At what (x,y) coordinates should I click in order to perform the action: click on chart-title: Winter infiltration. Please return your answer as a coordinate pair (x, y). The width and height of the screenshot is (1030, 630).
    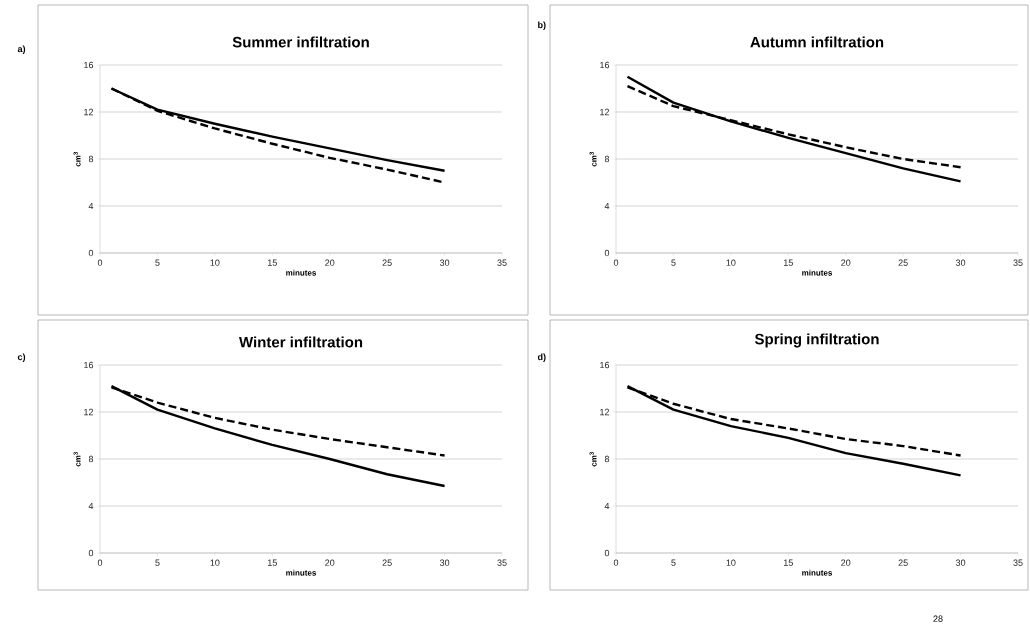
    Looking at the image, I should click on (301, 342).